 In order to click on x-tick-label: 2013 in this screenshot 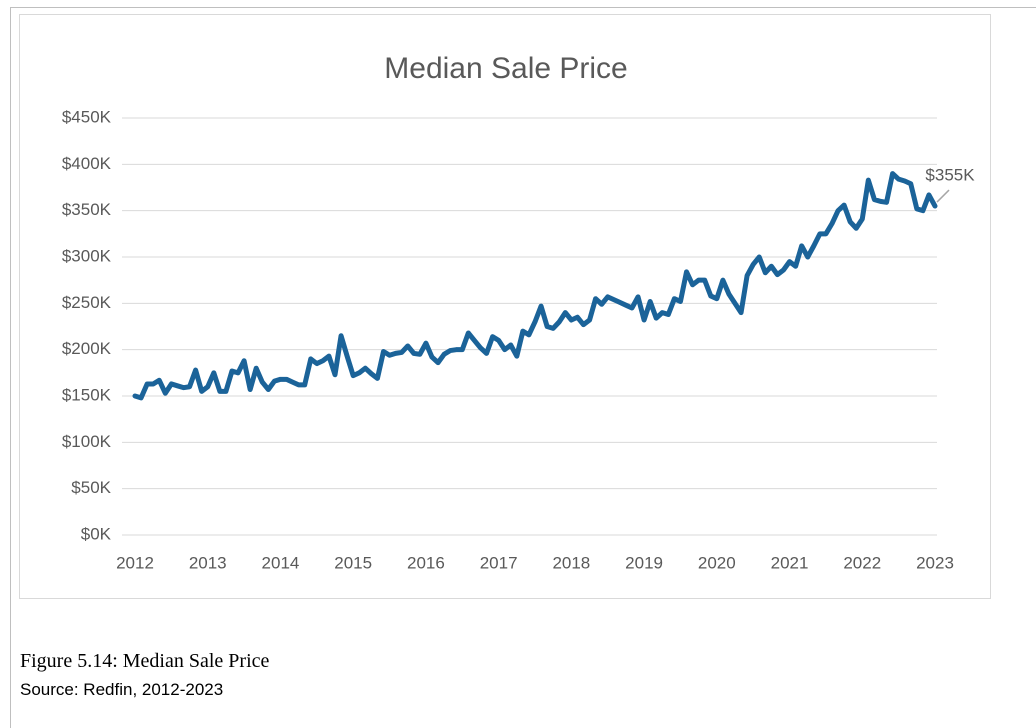, I will do `click(208, 562)`.